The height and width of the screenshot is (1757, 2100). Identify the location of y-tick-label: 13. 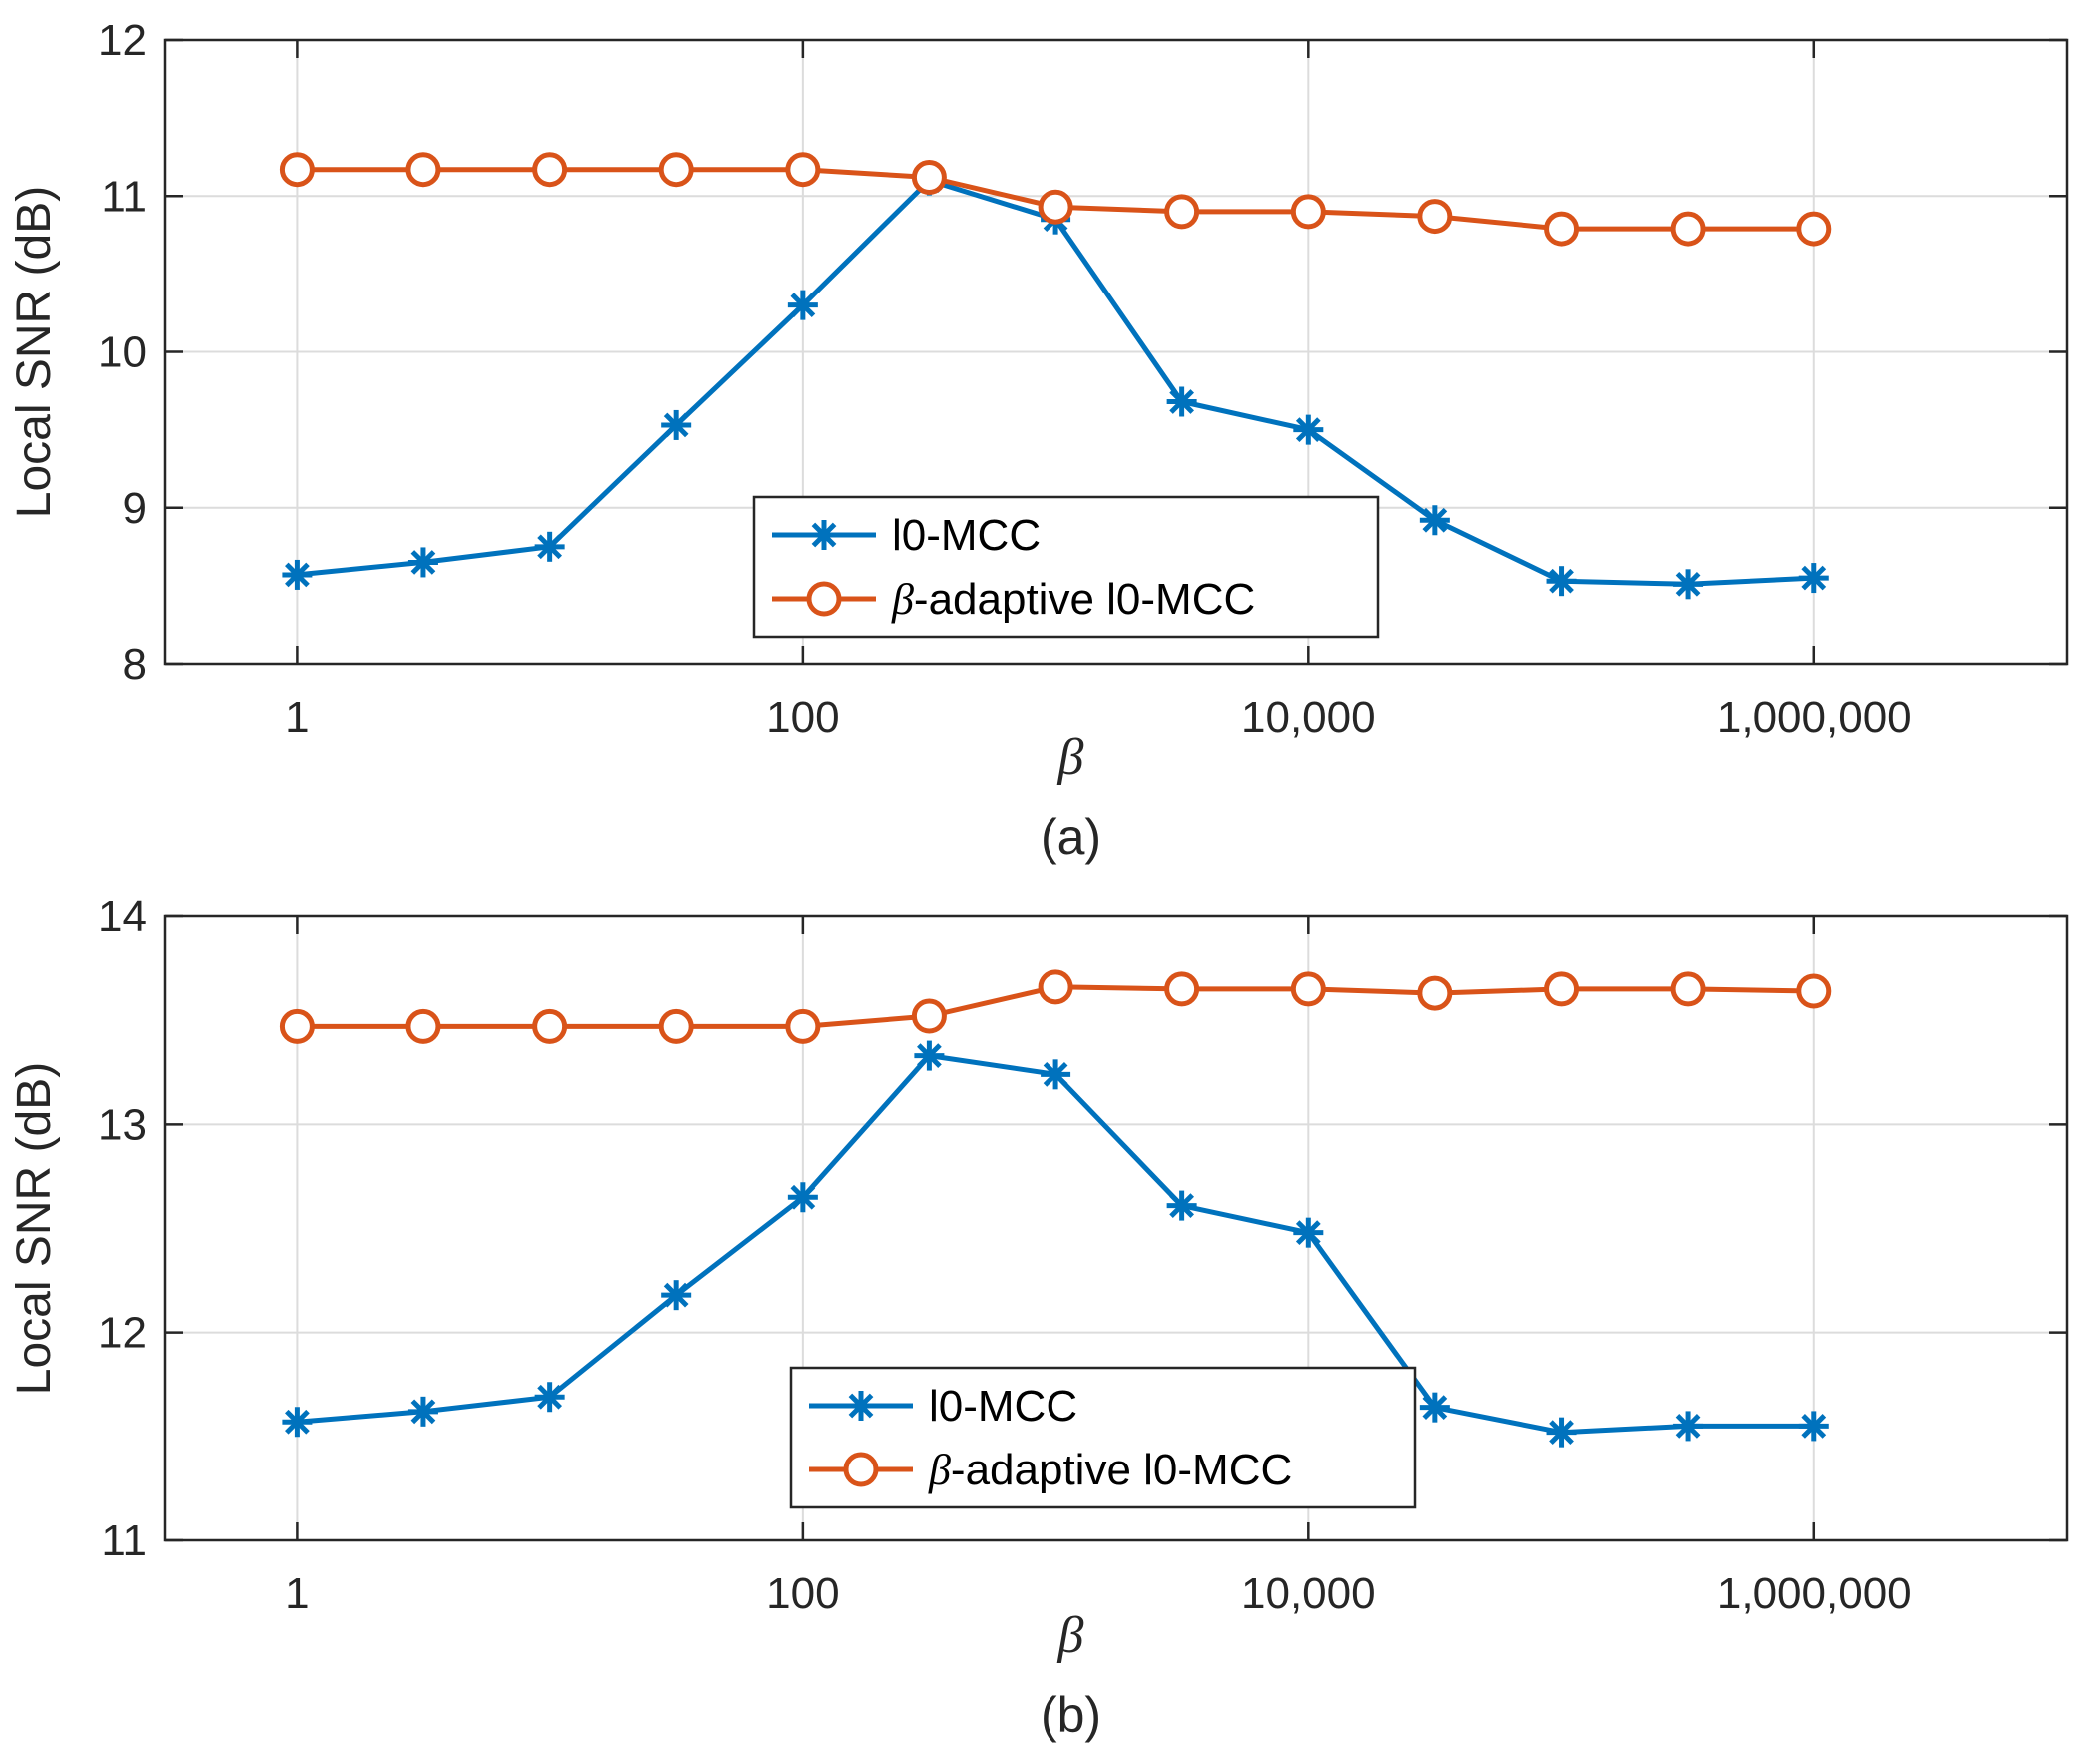
(122, 1124).